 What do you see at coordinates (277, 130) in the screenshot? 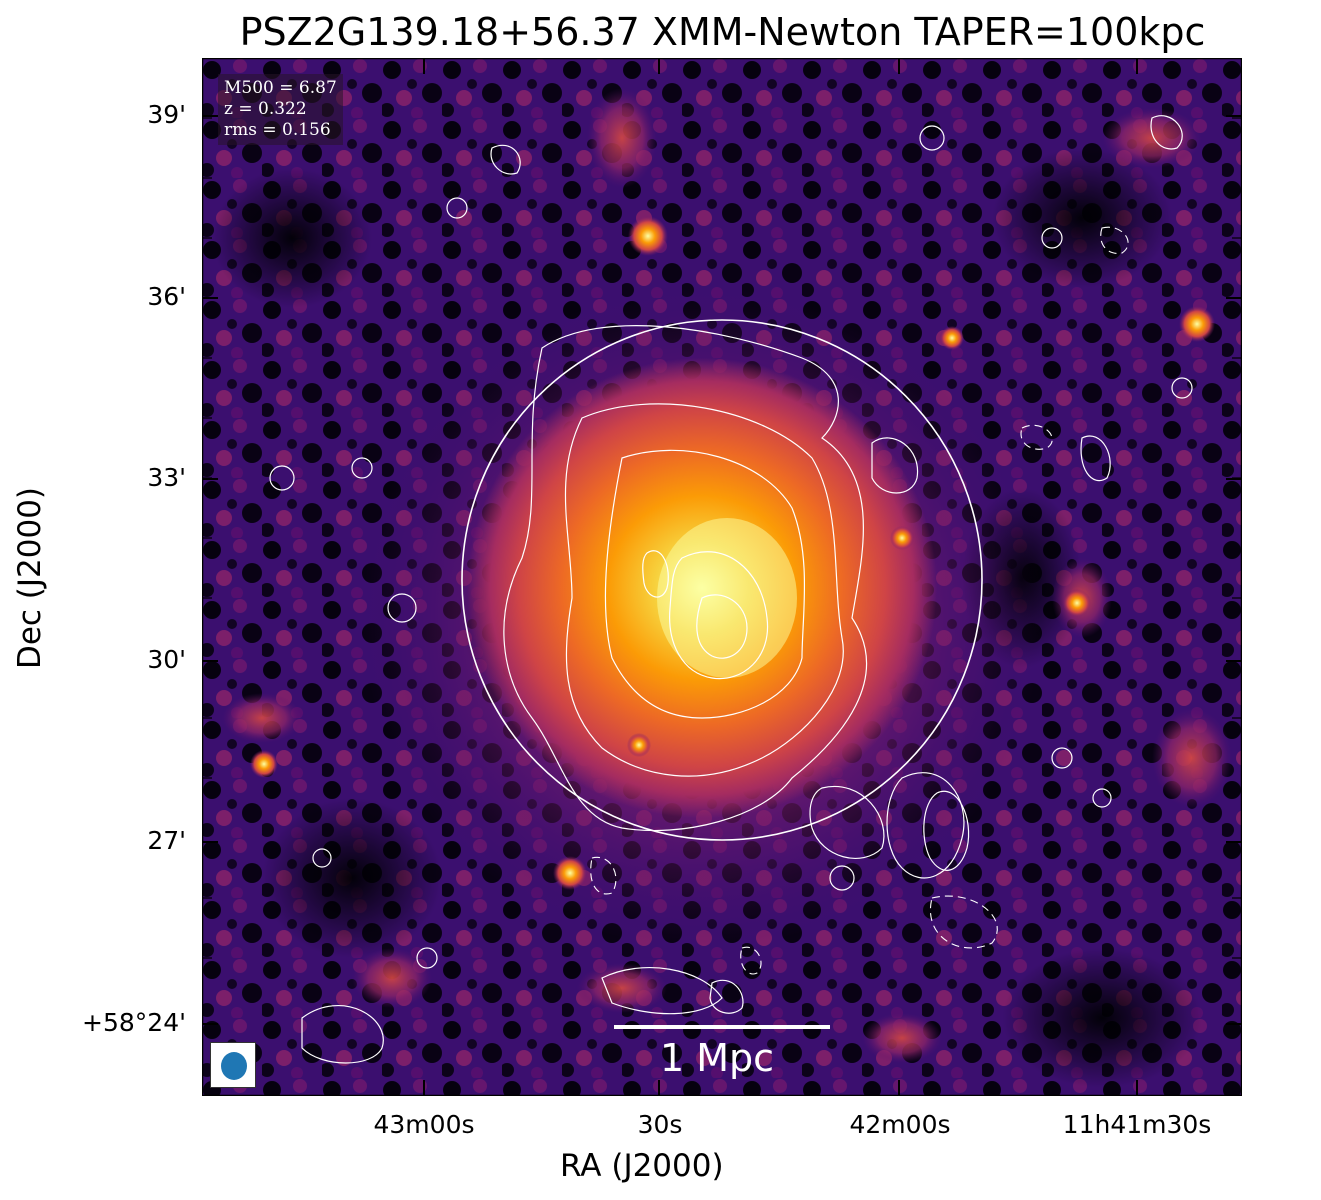
I see `rms-label: rms = 0.156` at bounding box center [277, 130].